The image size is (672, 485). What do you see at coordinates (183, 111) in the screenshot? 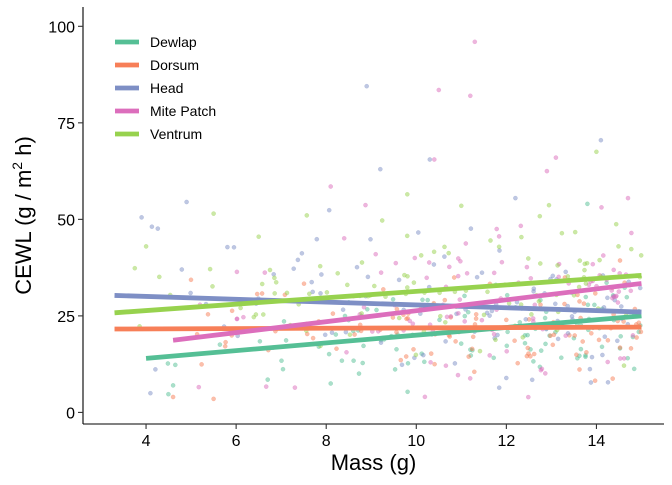
I see `legend-label: Mite Patch` at bounding box center [183, 111].